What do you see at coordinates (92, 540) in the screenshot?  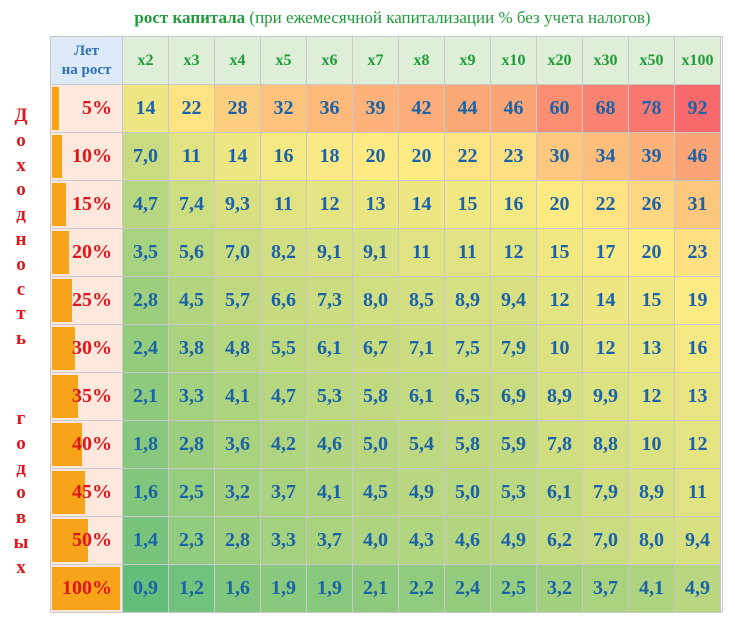 I see `rate-label: 50%` at bounding box center [92, 540].